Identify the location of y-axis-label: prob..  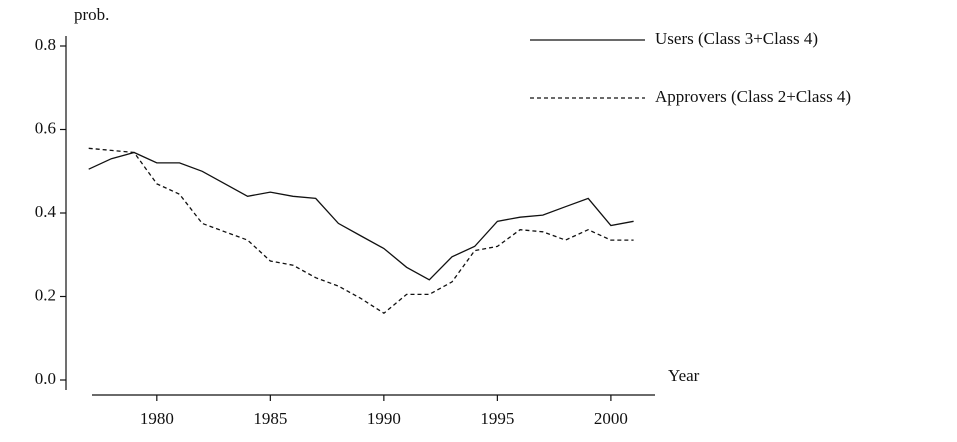
(91, 14).